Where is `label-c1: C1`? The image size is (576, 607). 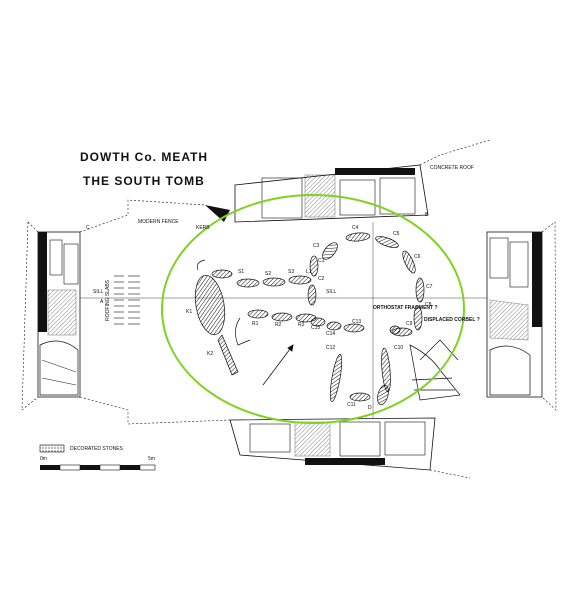
label-c1: C1 is located at coordinates (321, 261).